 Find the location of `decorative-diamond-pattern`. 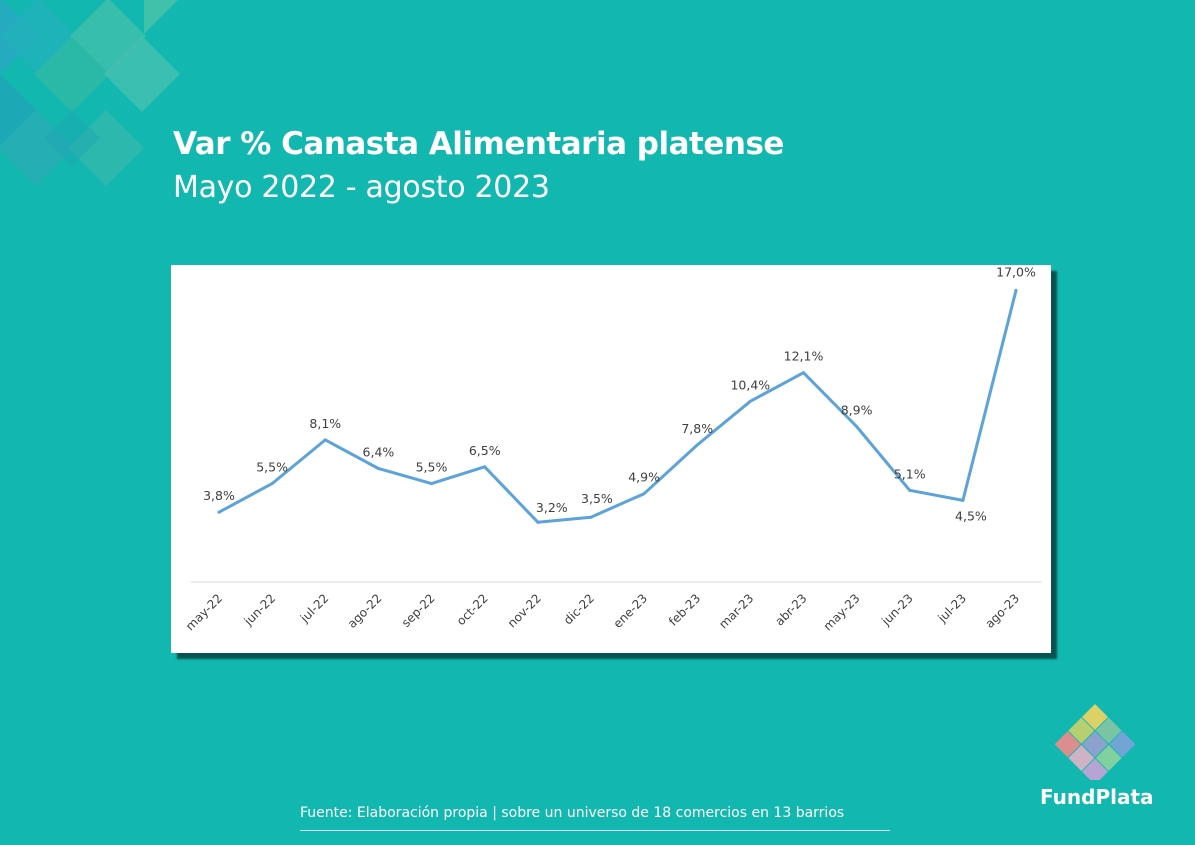

decorative-diamond-pattern is located at coordinates (90, 93).